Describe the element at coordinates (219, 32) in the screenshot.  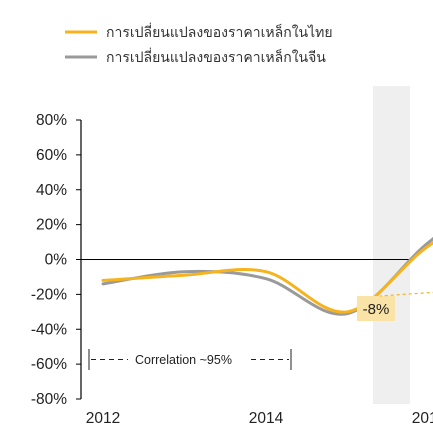
I see `legend-label-thai: การเปลี่ยนแปลงของราคาเหล็กในไทย` at that location.